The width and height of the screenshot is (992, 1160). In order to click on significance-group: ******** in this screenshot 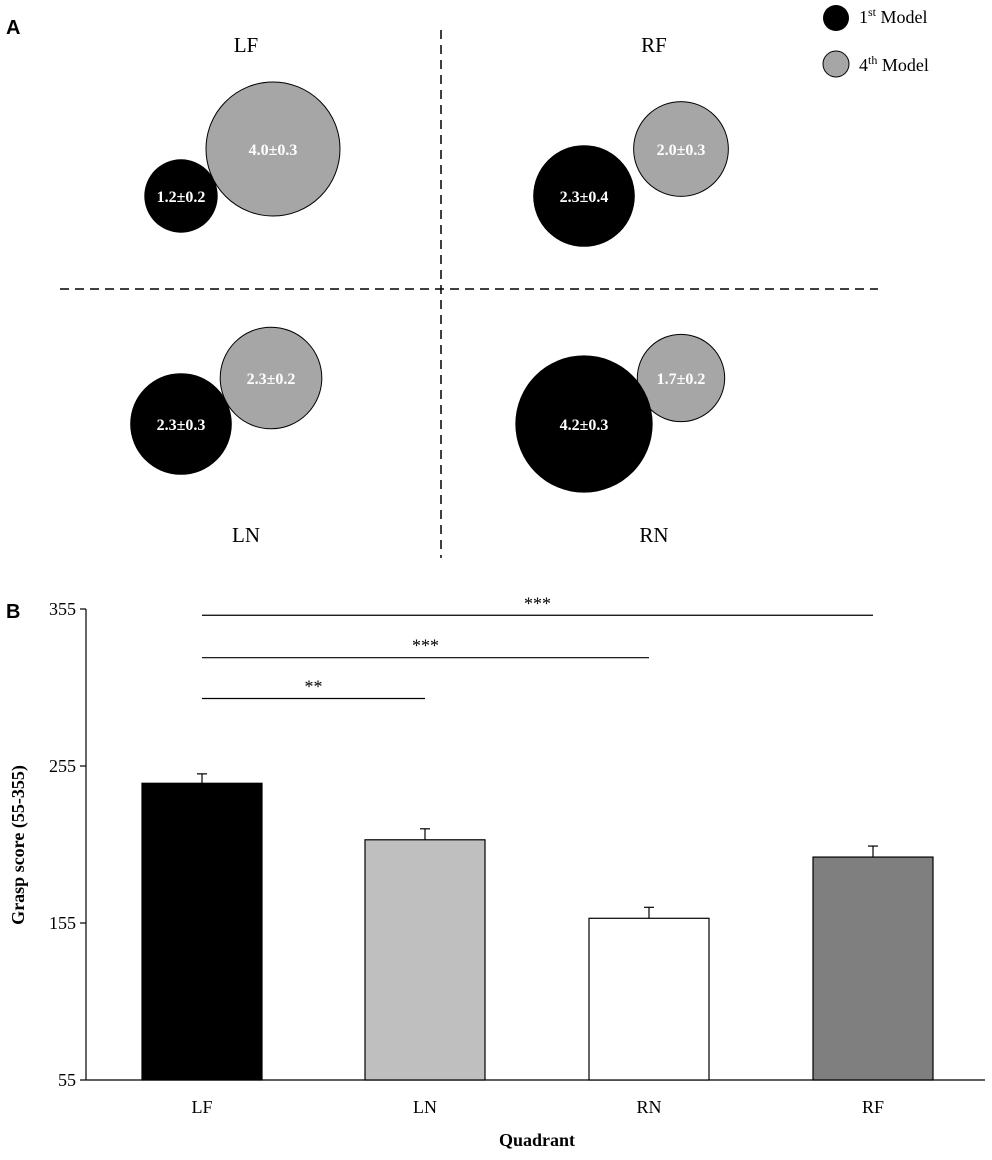, I will do `click(537, 646)`.